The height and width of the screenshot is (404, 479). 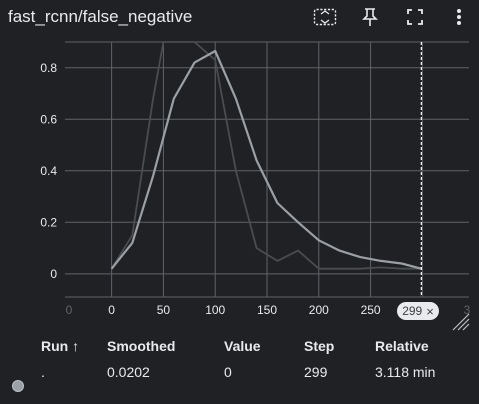 What do you see at coordinates (43, 372) in the screenshot?
I see `cell-run: .` at bounding box center [43, 372].